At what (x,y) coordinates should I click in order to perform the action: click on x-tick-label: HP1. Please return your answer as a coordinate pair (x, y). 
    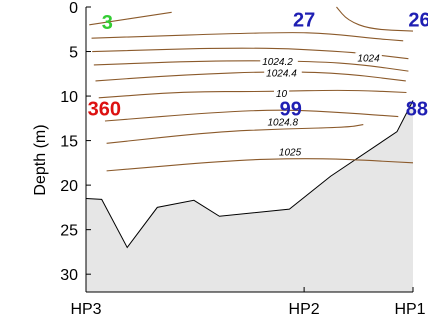
    Looking at the image, I should click on (409, 309).